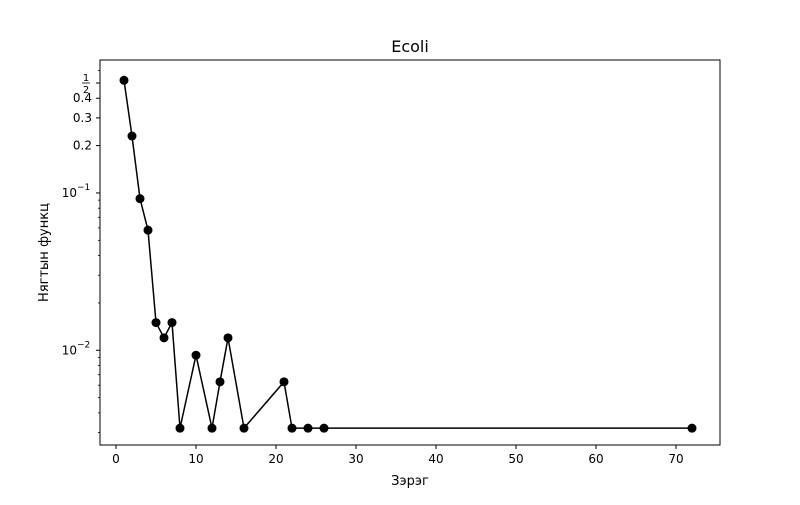  What do you see at coordinates (675, 459) in the screenshot?
I see `x-tick-label: 70` at bounding box center [675, 459].